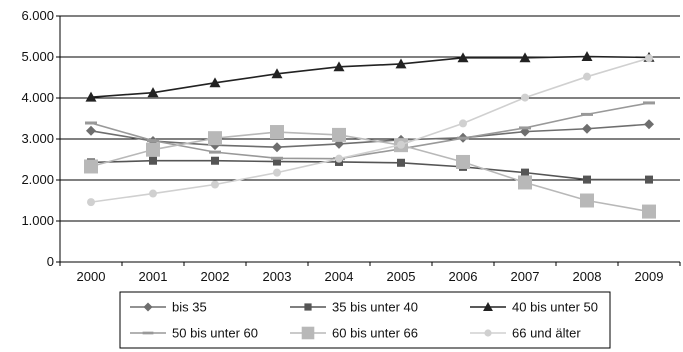 This screenshot has width=683, height=352. Describe the element at coordinates (91, 276) in the screenshot. I see `x-tick-label: 2000` at that location.